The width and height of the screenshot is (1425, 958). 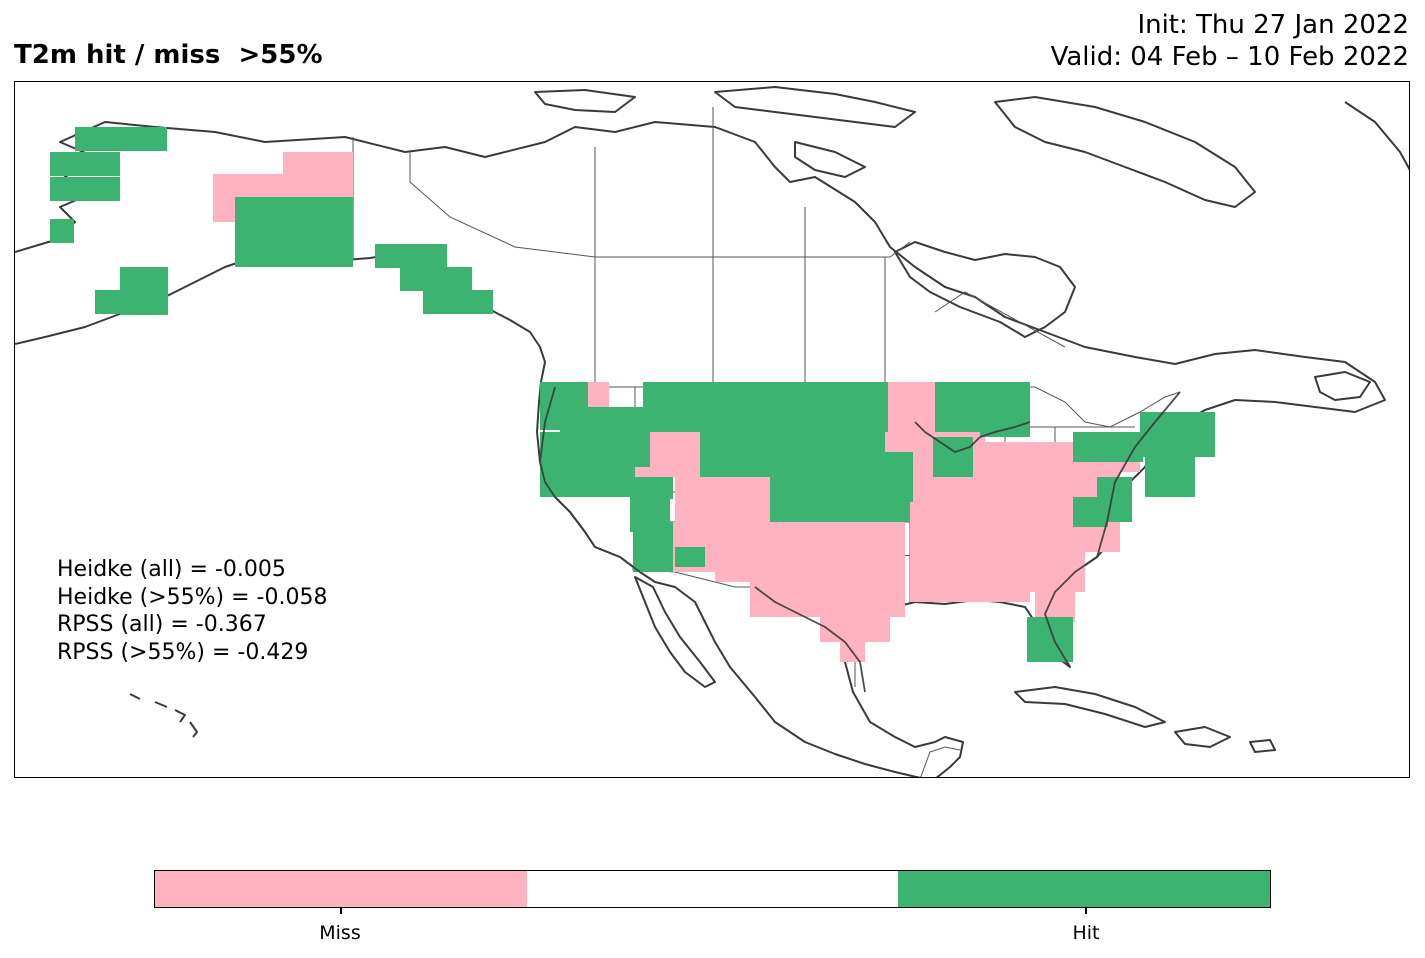 I want to click on score-rpss-all: RPSS (all) = -0.367, so click(x=162, y=624).